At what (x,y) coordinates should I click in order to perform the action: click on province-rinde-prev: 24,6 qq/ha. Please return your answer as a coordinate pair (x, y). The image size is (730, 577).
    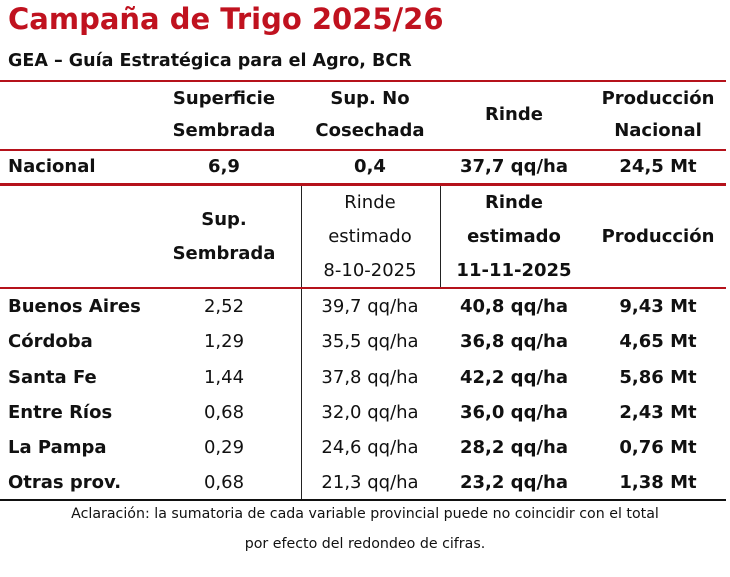
    Looking at the image, I should click on (370, 447).